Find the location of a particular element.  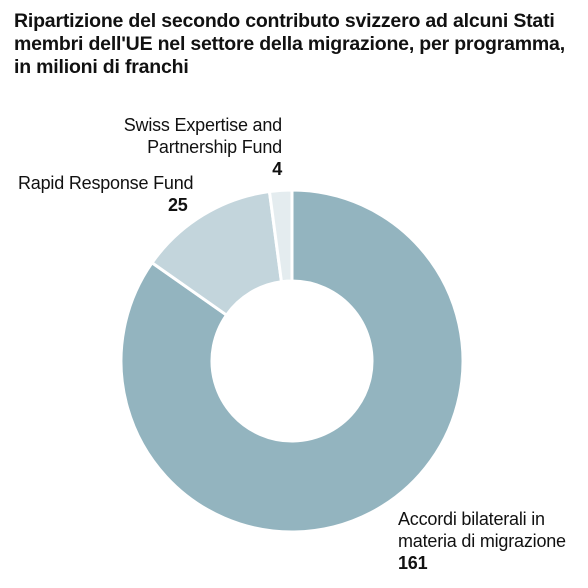

slice-label-rapid-response: Rapid Response Fund 25 is located at coordinates (106, 194).